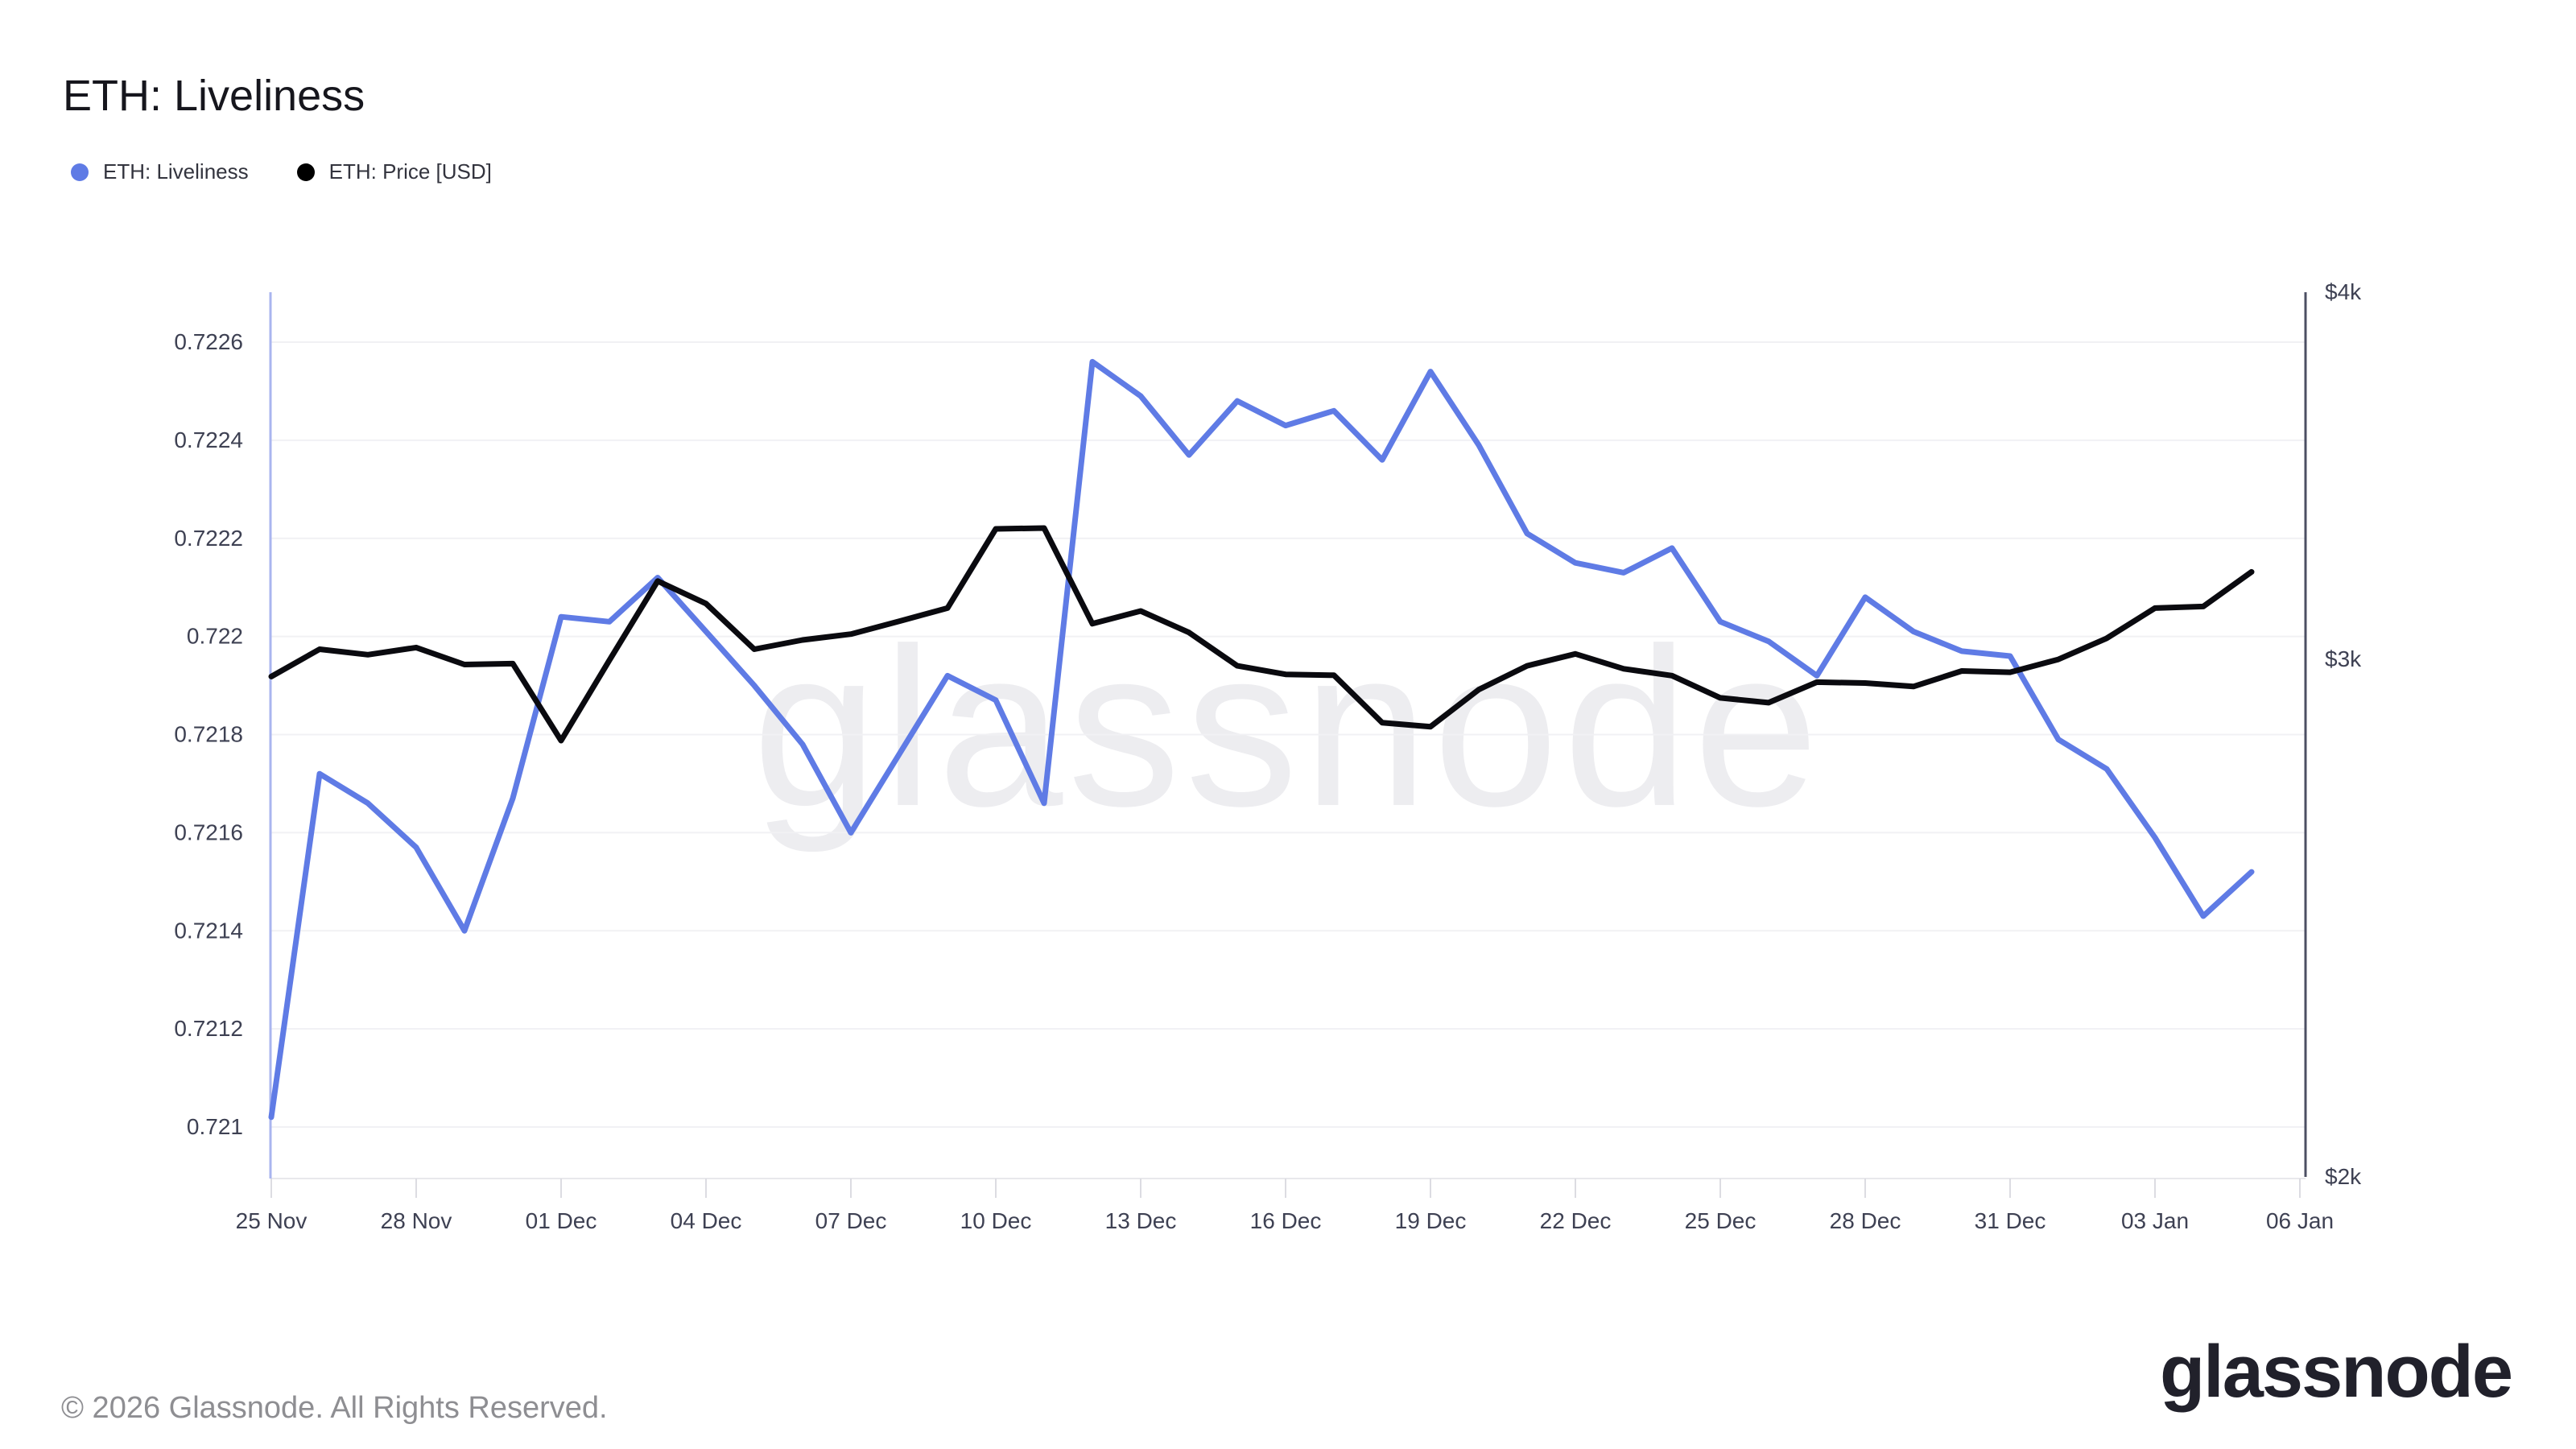  I want to click on watermark-text: glassnode, so click(1288, 728).